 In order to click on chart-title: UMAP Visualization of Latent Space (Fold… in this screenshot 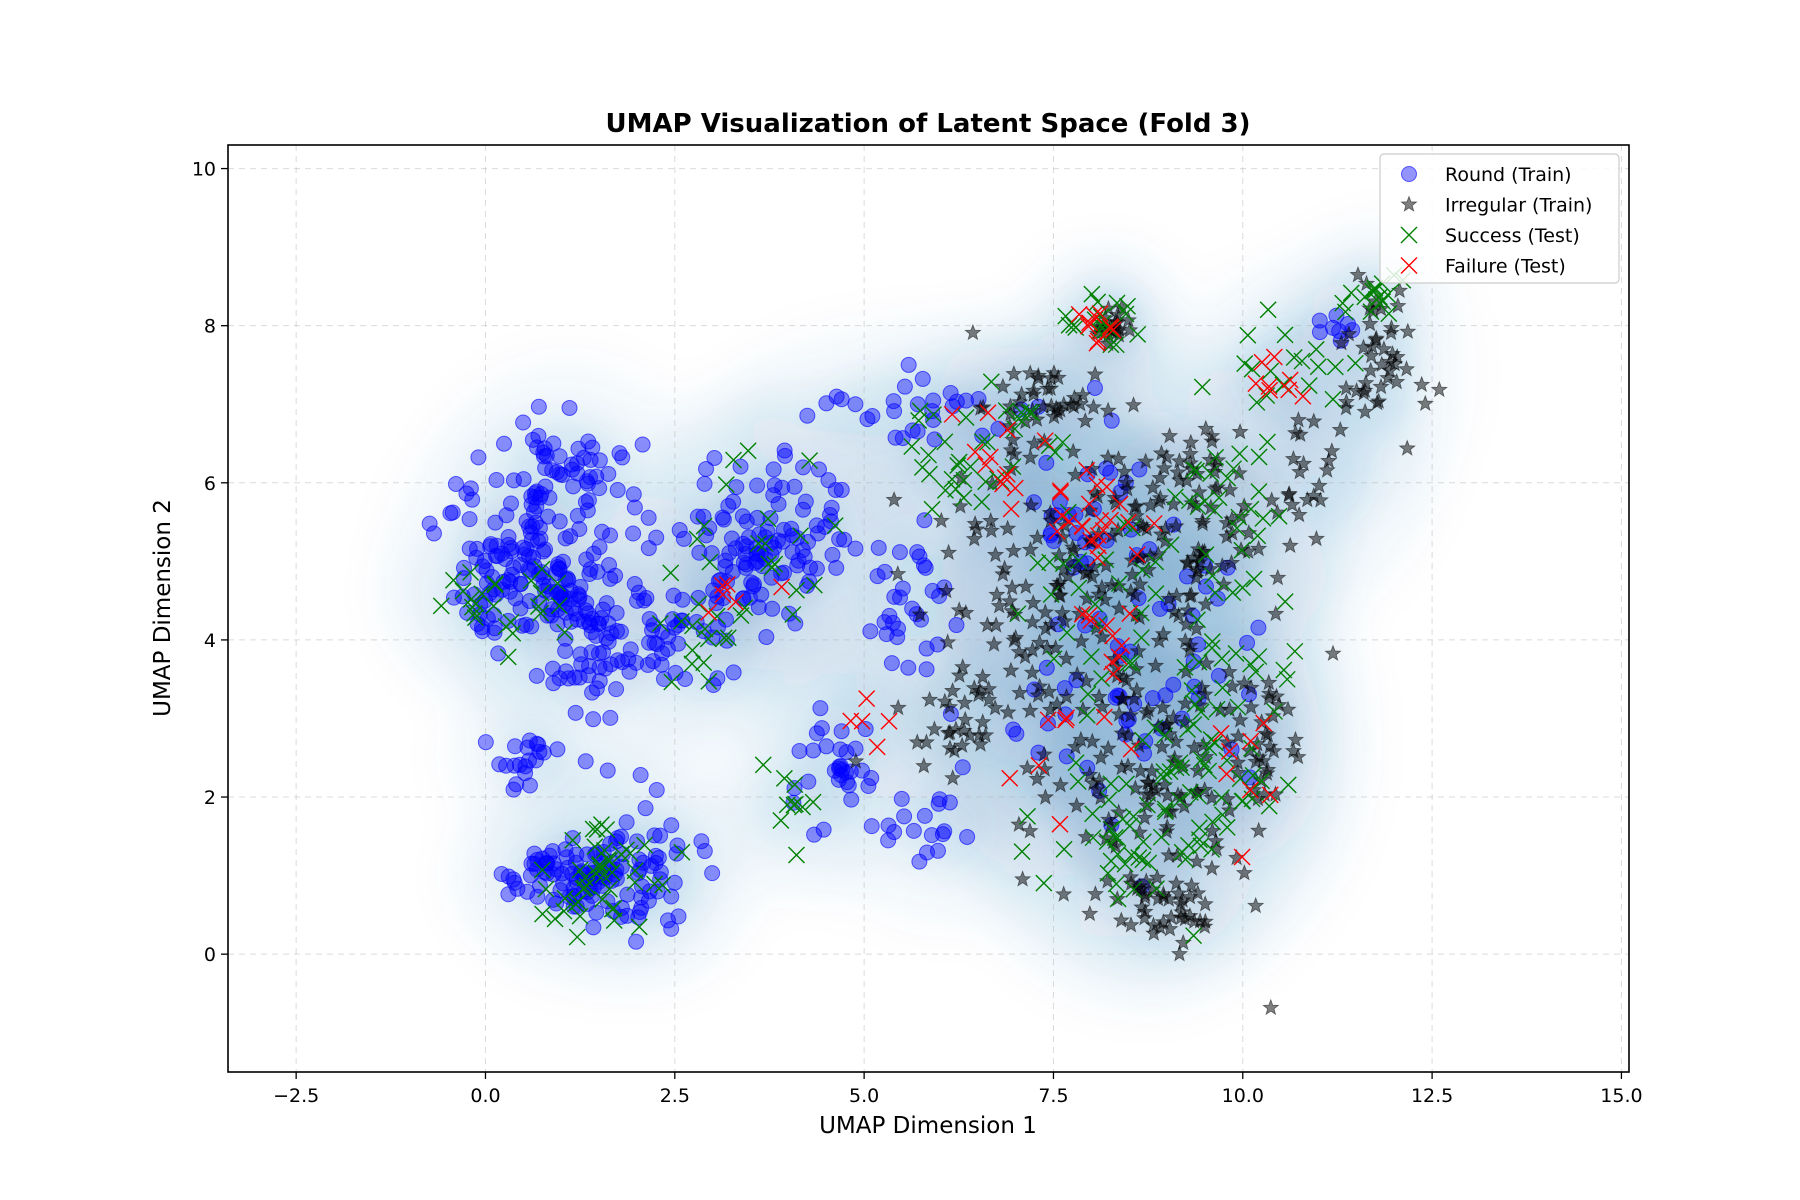, I will do `click(928, 124)`.